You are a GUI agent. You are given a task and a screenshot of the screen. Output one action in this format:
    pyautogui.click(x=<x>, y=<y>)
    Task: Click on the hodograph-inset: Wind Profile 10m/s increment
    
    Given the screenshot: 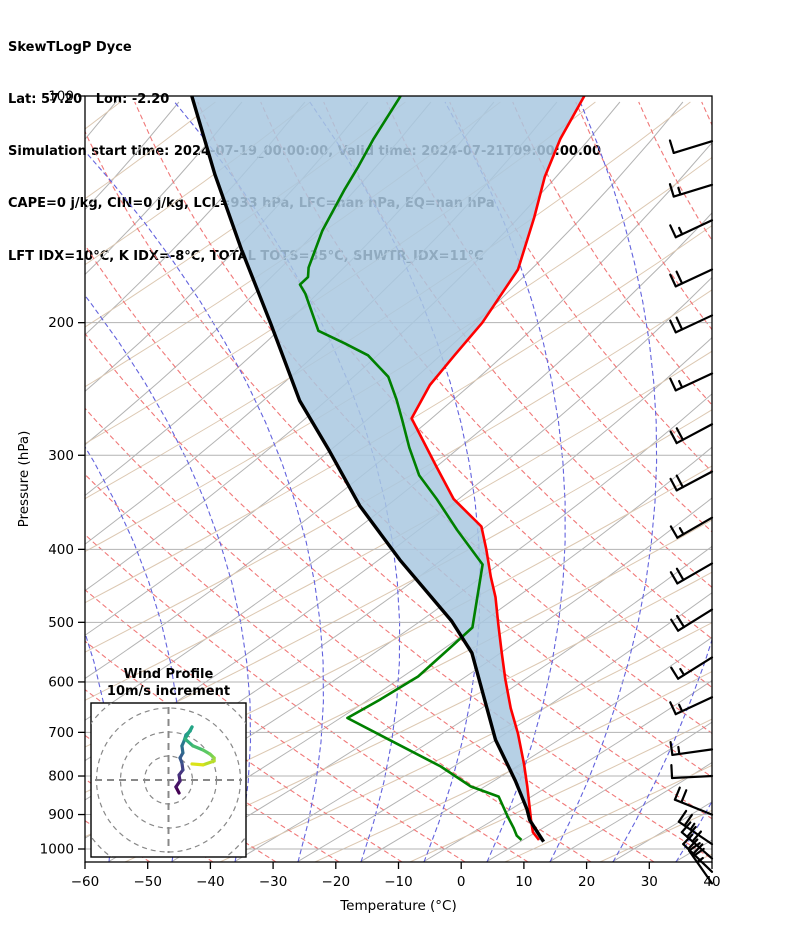 What is the action you would take?
    pyautogui.click(x=168, y=762)
    